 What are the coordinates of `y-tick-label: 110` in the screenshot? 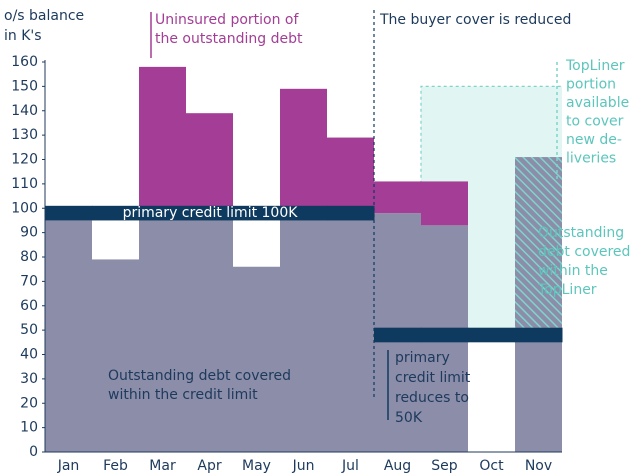 It's located at (24, 184).